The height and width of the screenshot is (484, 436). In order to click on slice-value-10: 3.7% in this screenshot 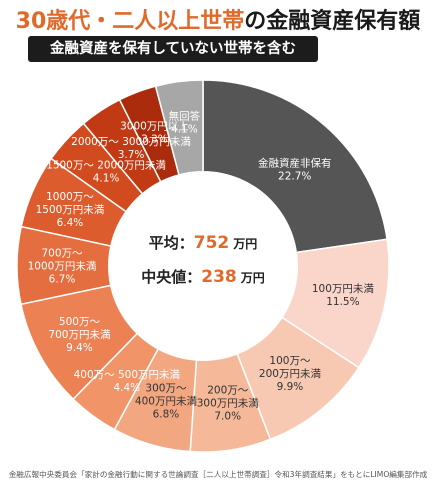, I will do `click(131, 155)`.